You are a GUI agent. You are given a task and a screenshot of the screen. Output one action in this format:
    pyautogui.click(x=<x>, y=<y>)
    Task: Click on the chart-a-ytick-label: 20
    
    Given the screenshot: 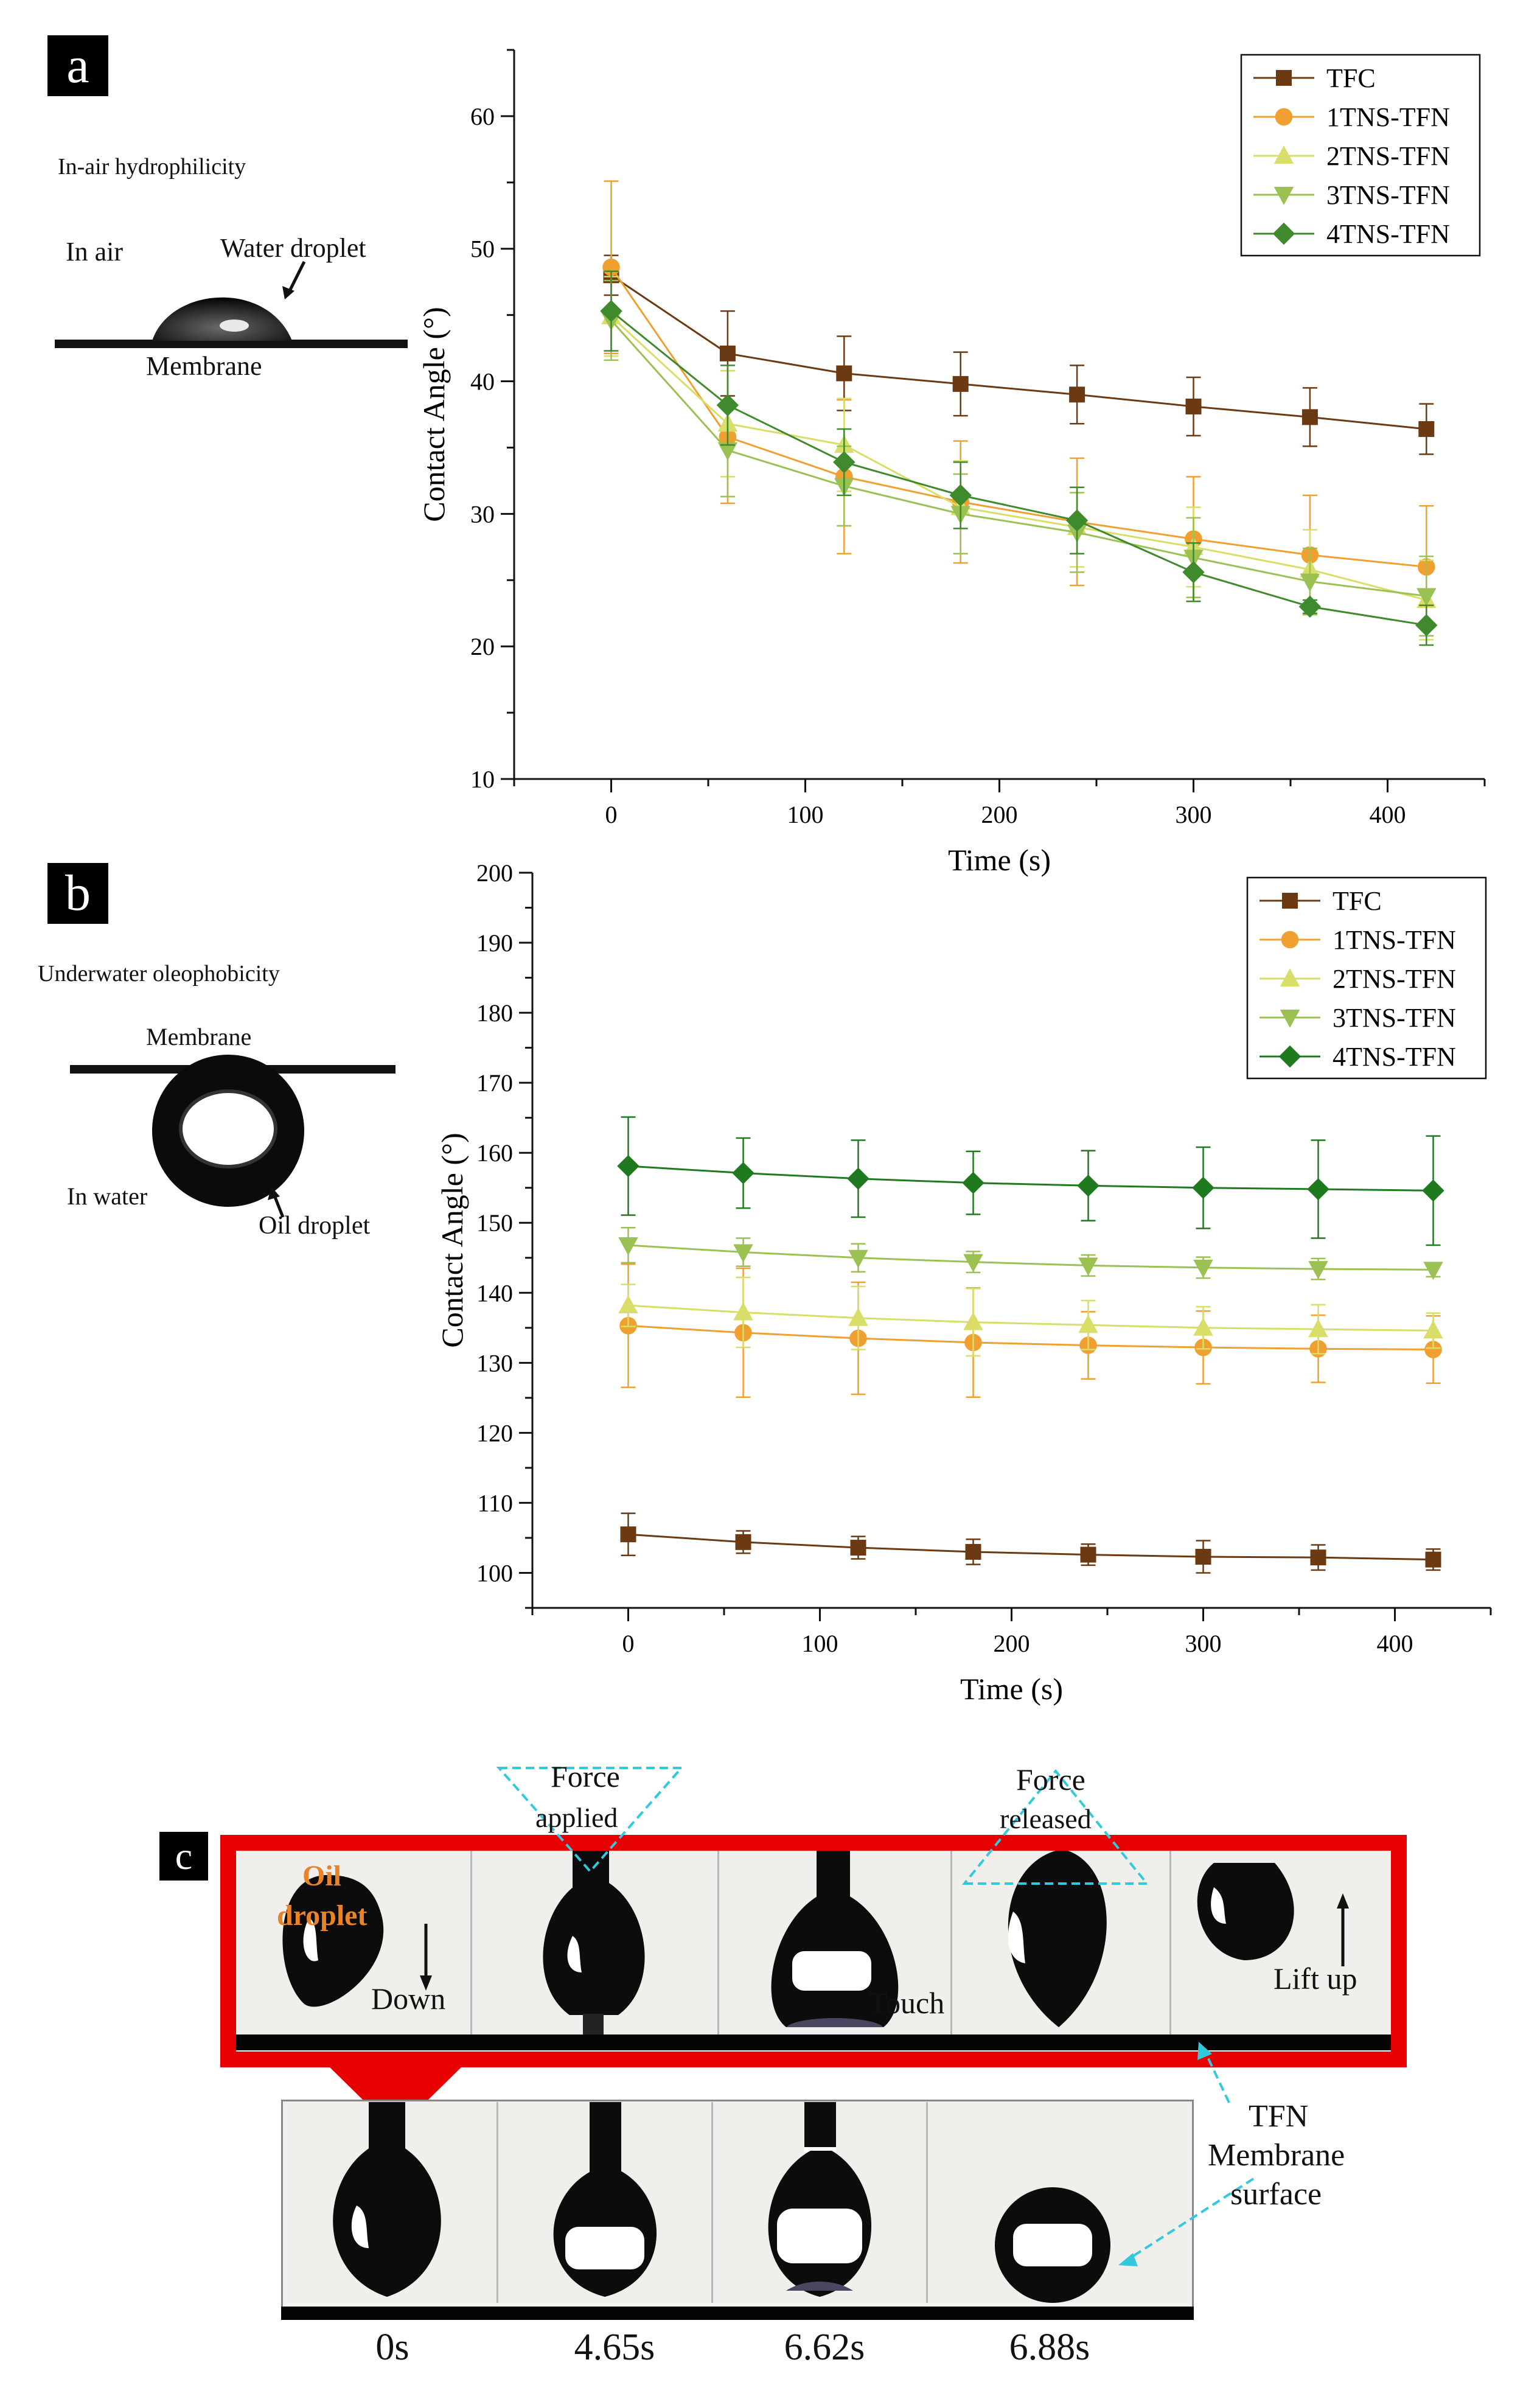 What is the action you would take?
    pyautogui.click(x=482, y=647)
    